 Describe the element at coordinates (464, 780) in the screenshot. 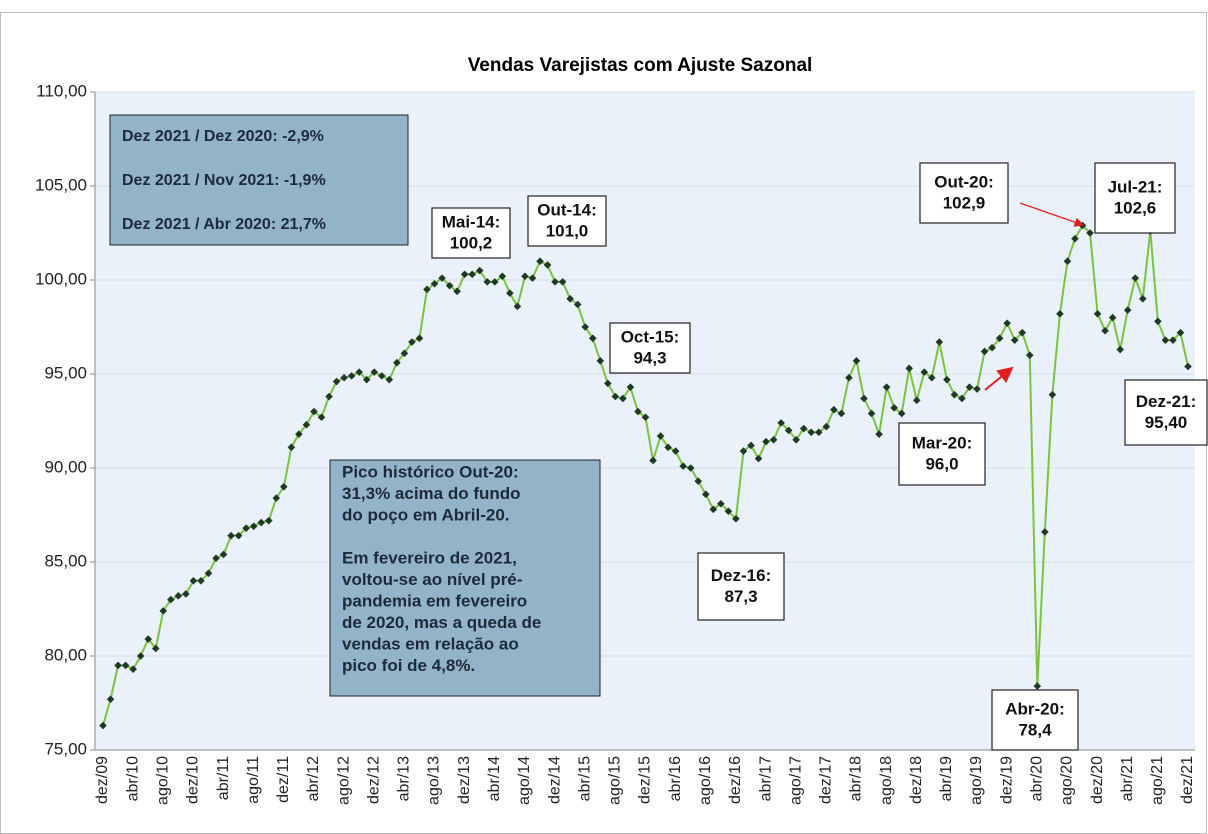

I see `x-tick-label: dez/13` at that location.